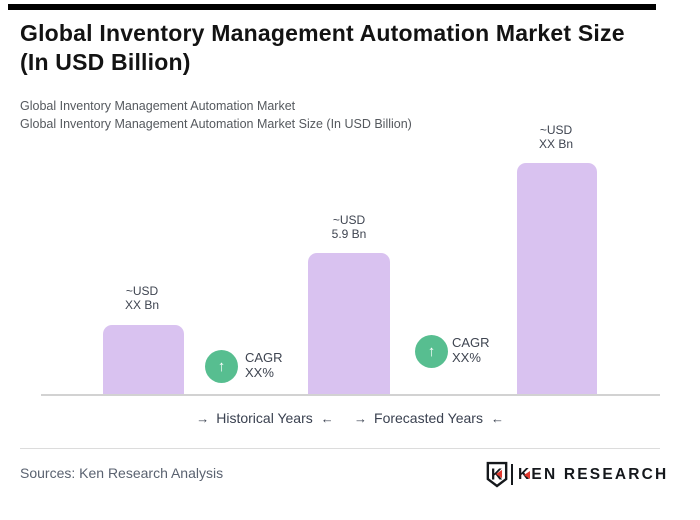 The image size is (700, 520). I want to click on logo-k-letter: K, so click(525, 474).